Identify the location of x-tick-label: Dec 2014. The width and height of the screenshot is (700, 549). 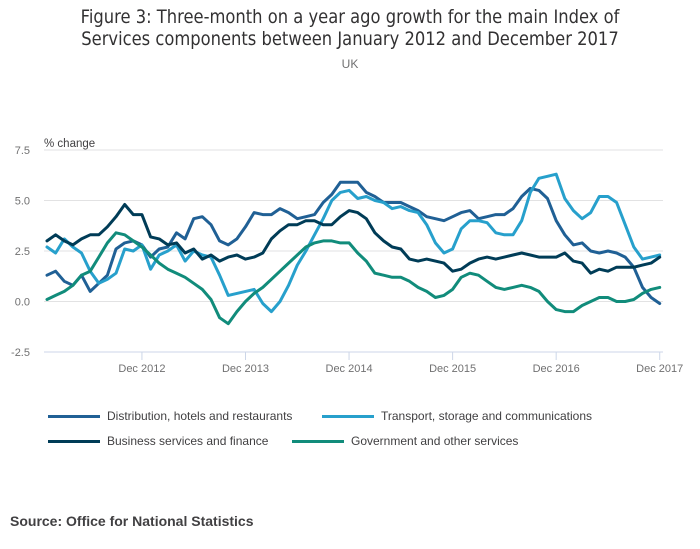
(349, 369).